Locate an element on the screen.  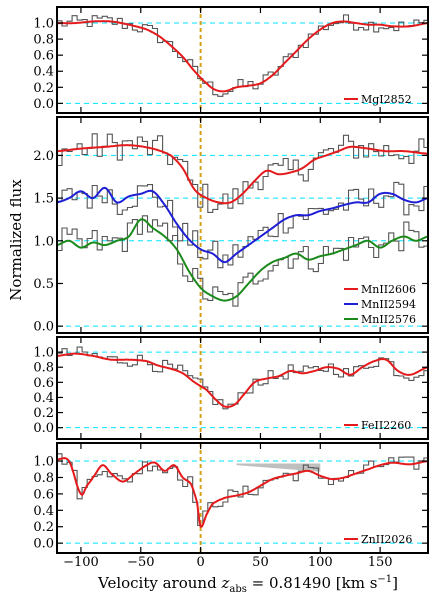
x-tick-label: −50 is located at coordinates (140, 562).